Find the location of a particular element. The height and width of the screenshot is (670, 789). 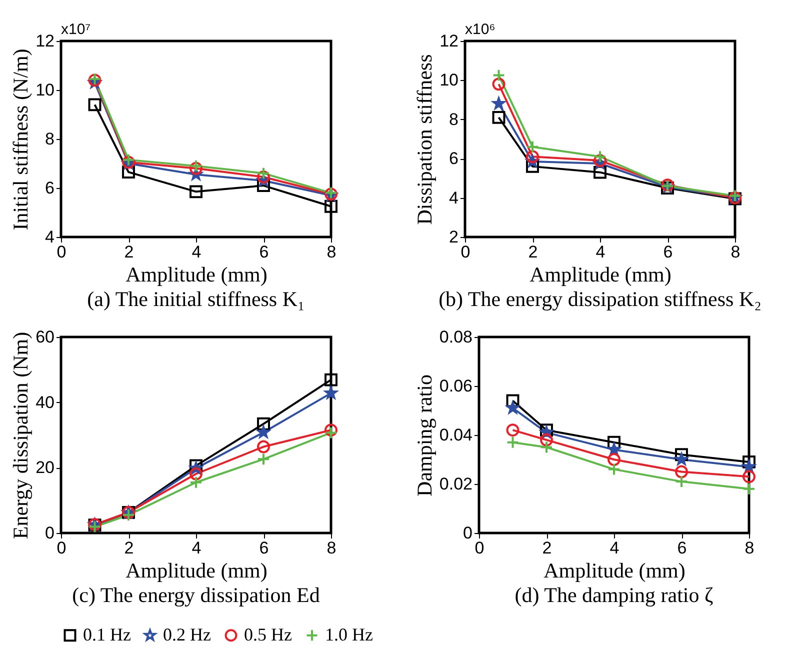

y-axis-title: Energy dissipation (Nm) is located at coordinates (20, 436).